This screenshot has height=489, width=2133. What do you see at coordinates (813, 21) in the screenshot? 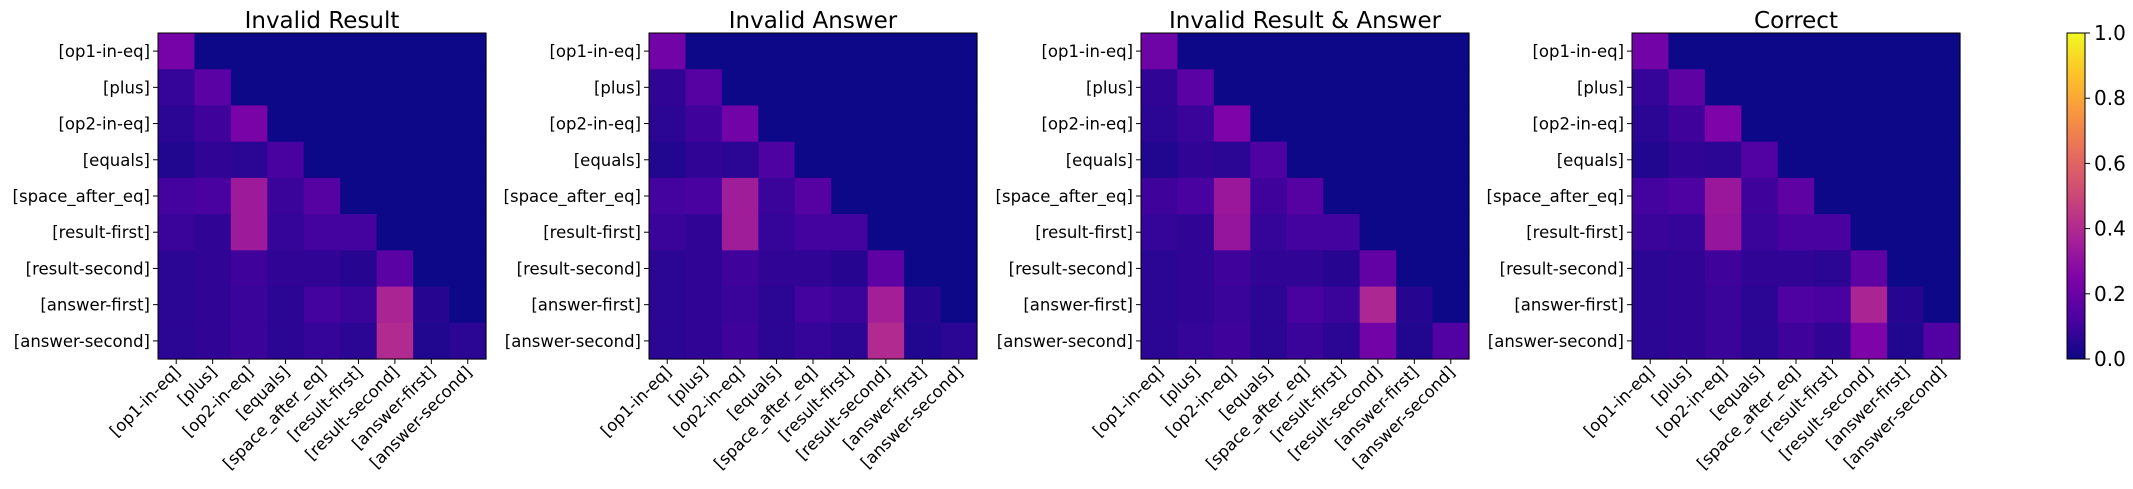
I see `panel-title: Invalid Answer` at bounding box center [813, 21].